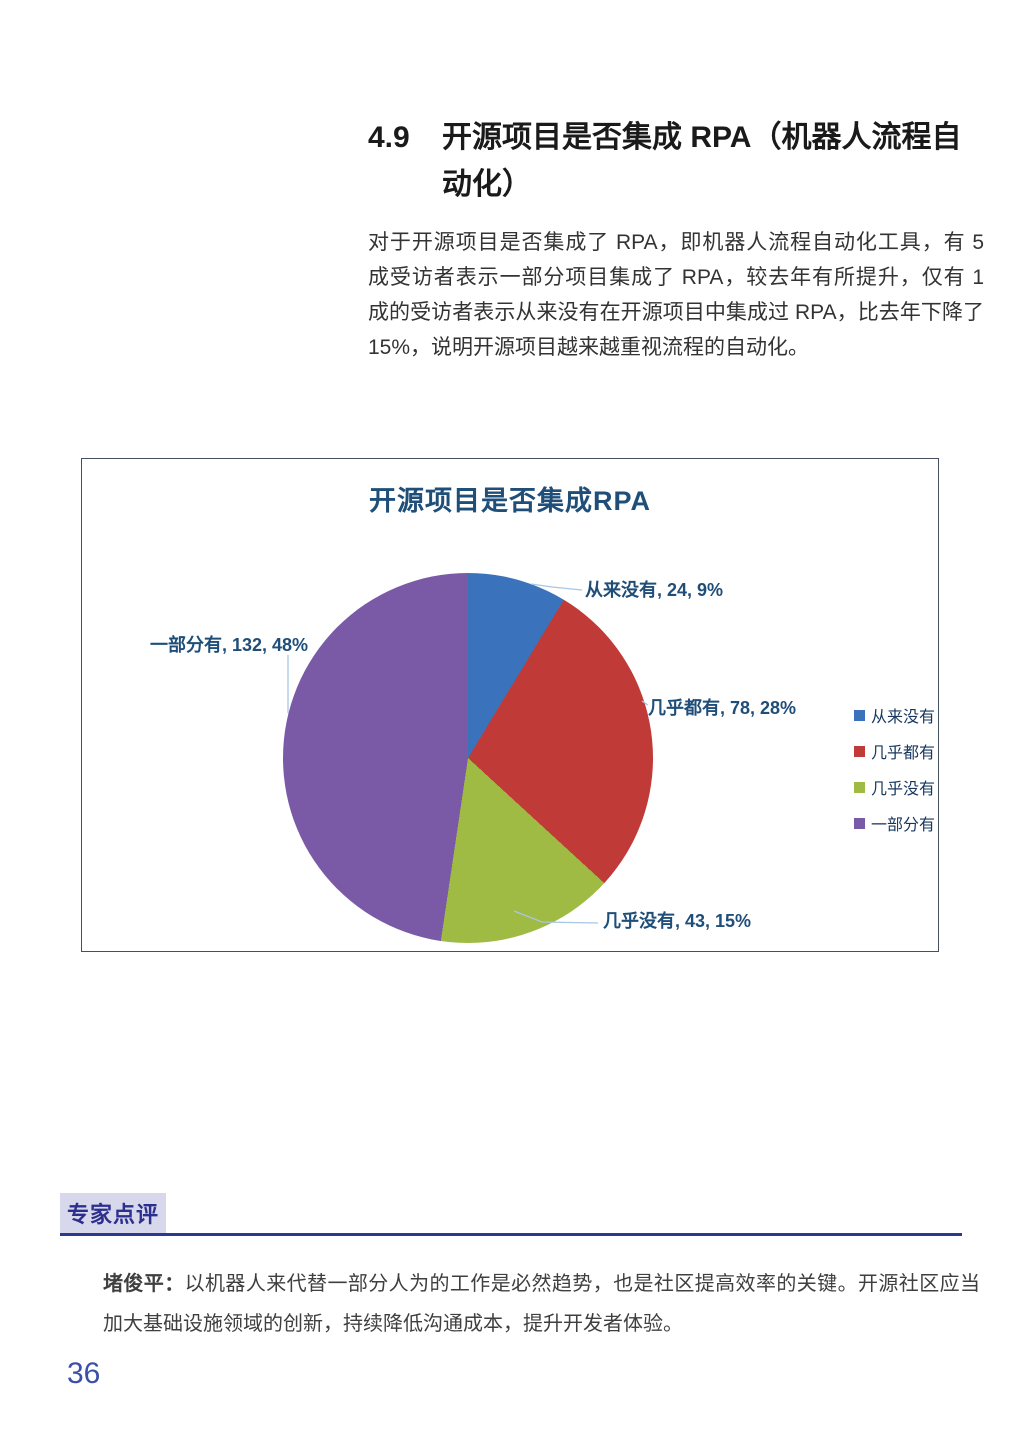  Describe the element at coordinates (702, 161) in the screenshot. I see `section-title: 开源项目是否集成 RPA（机器人流程自动化）` at that location.